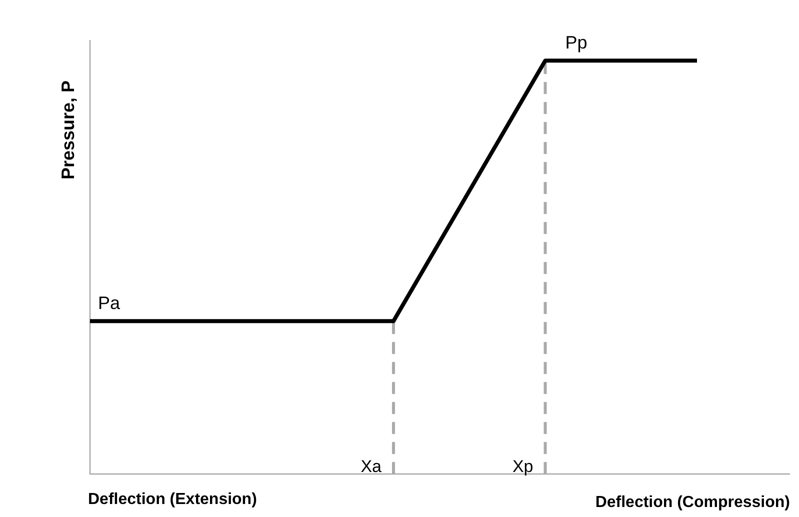  I want to click on annotation: Pp, so click(576, 42).